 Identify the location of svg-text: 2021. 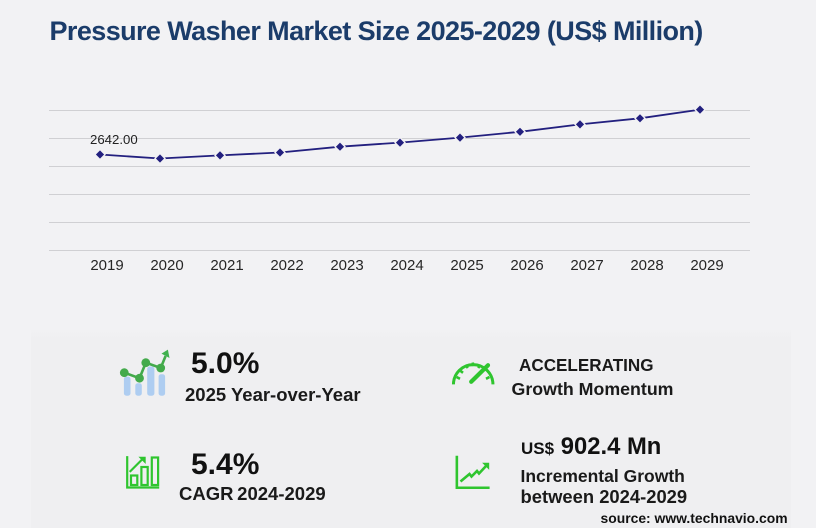
(226, 265).